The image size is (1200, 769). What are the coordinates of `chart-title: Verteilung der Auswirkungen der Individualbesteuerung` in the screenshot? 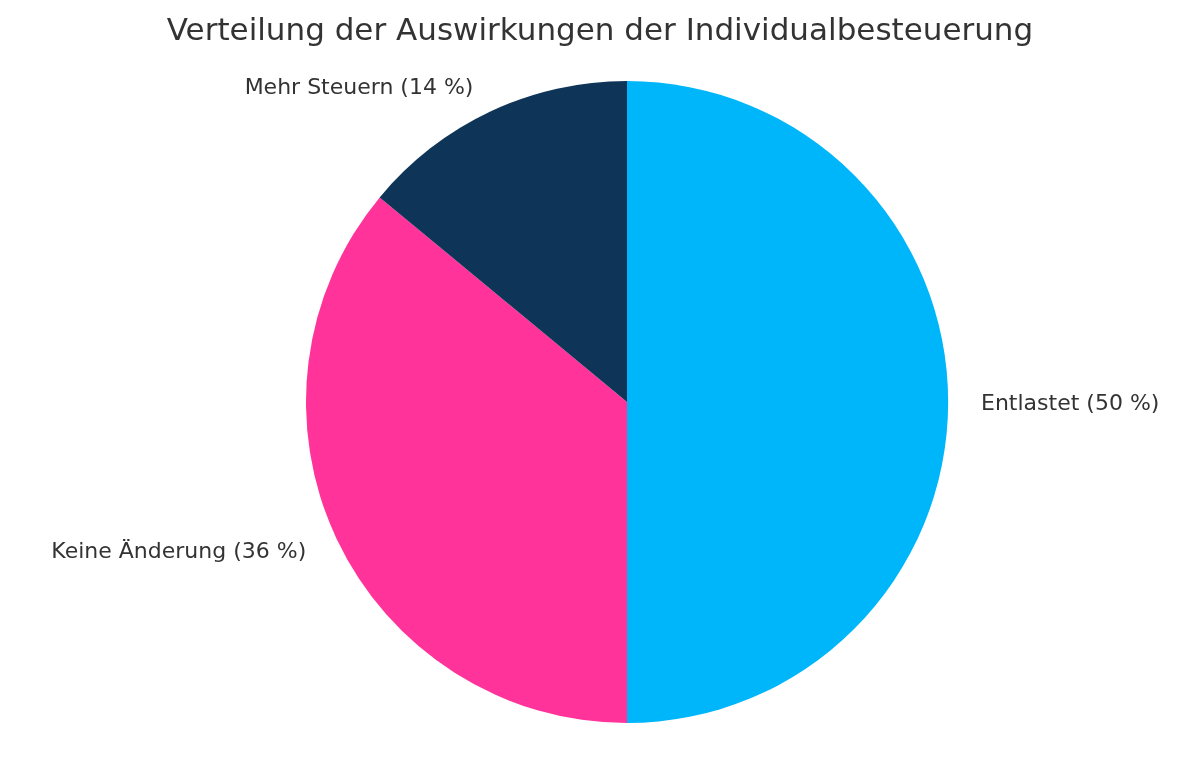 It's located at (600, 28).